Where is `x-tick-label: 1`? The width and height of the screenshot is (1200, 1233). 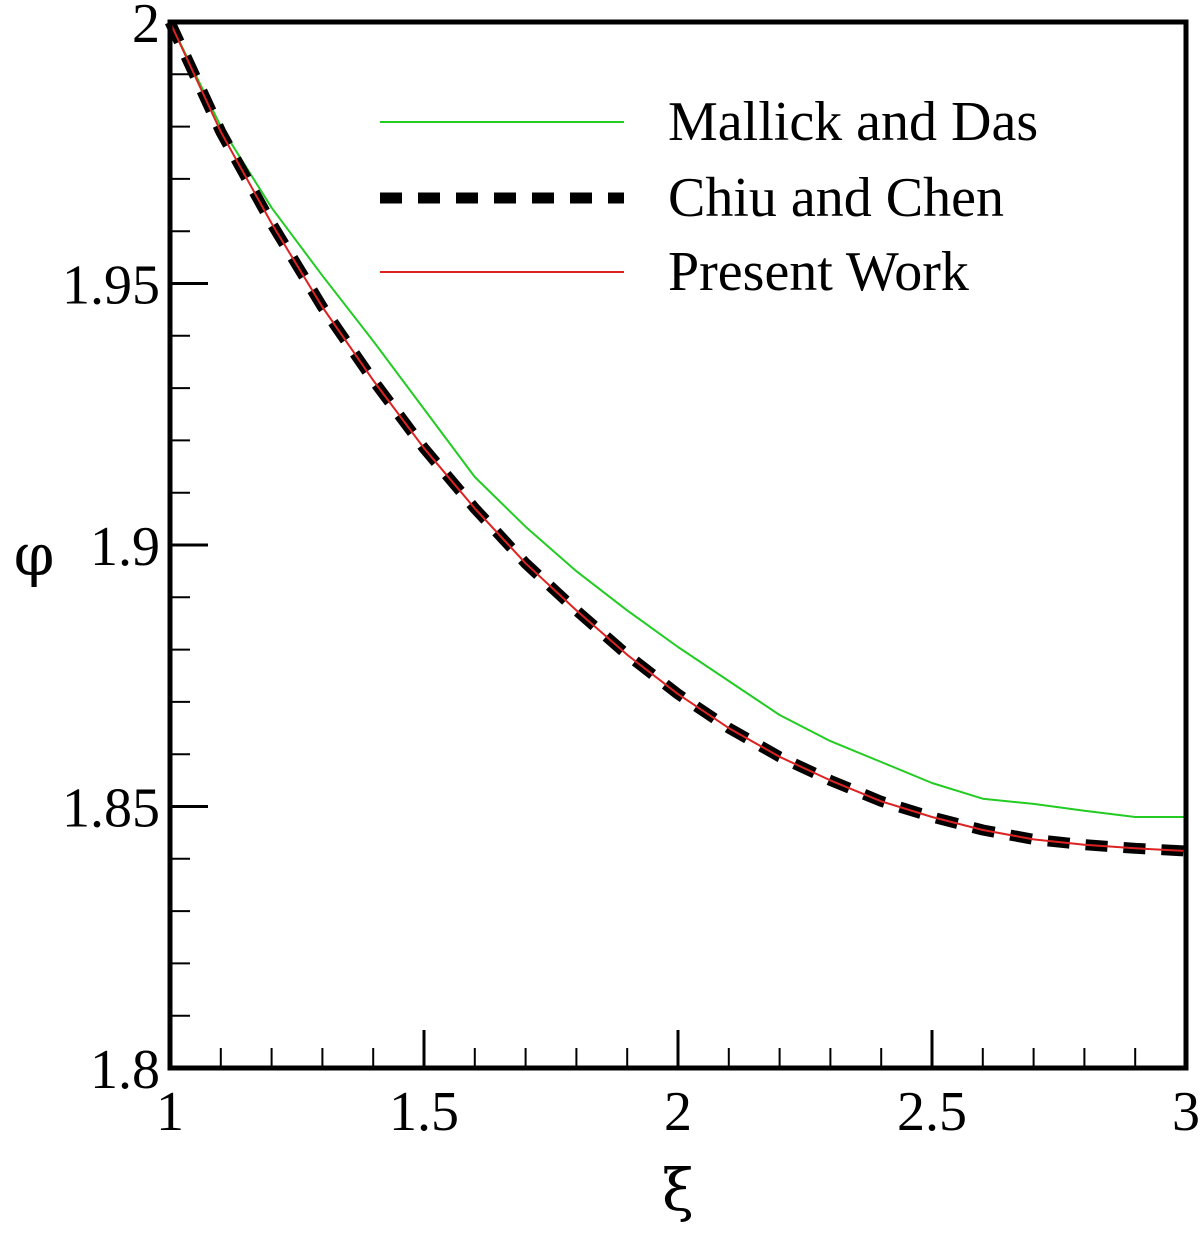
x-tick-label: 1 is located at coordinates (170, 1112).